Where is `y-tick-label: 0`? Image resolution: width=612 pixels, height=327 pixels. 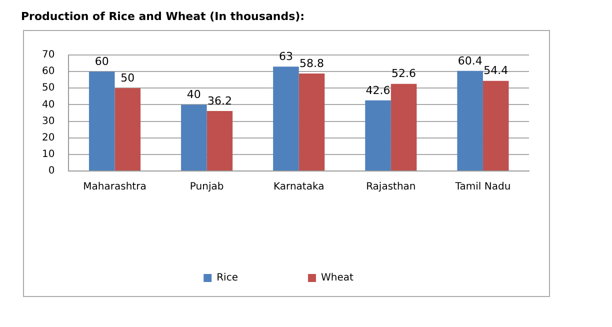 y-tick-label: 0 is located at coordinates (51, 171).